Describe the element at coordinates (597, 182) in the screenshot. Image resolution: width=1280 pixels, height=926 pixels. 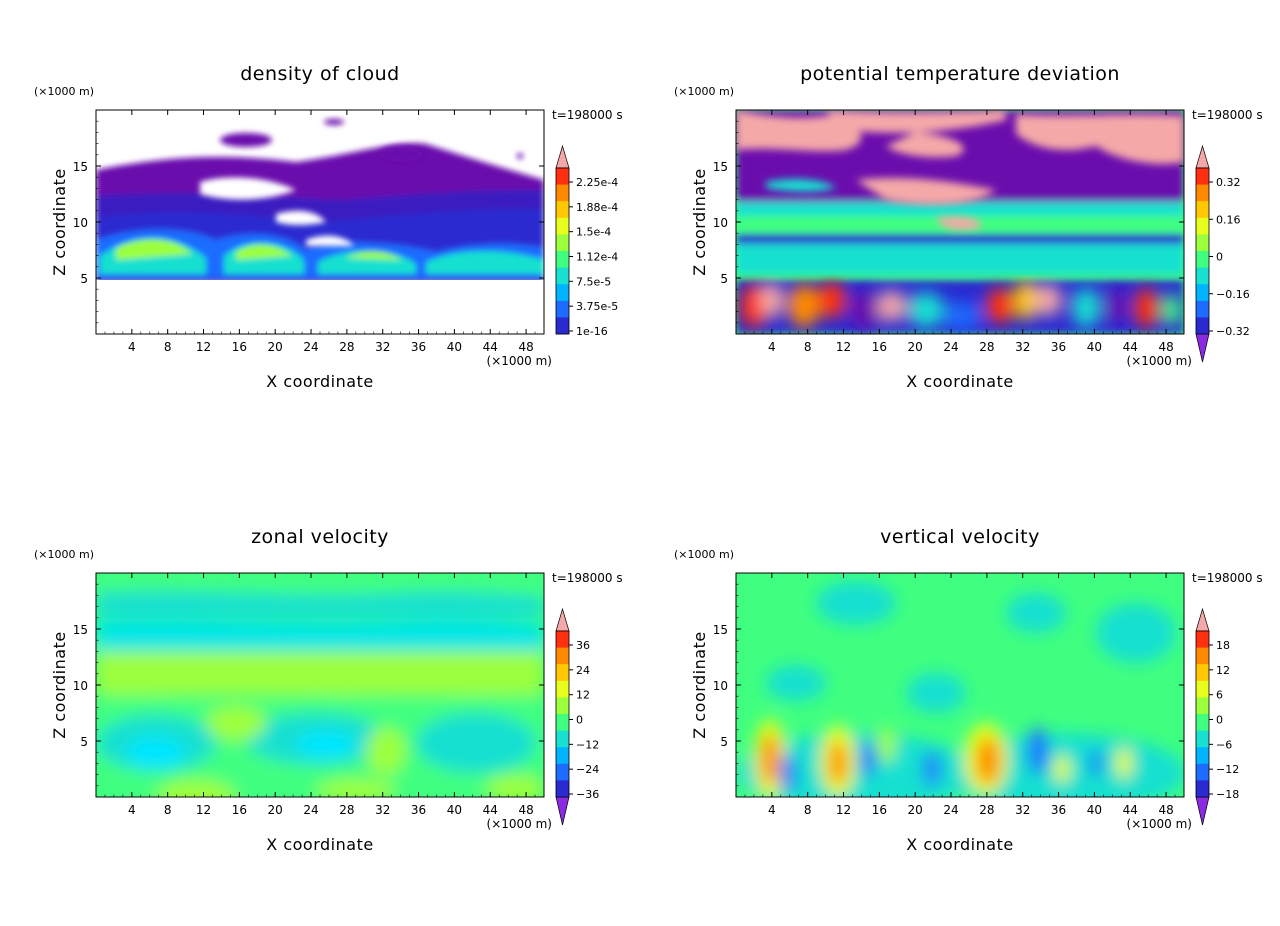
I see `colorbar-label: 2.25e-4` at that location.